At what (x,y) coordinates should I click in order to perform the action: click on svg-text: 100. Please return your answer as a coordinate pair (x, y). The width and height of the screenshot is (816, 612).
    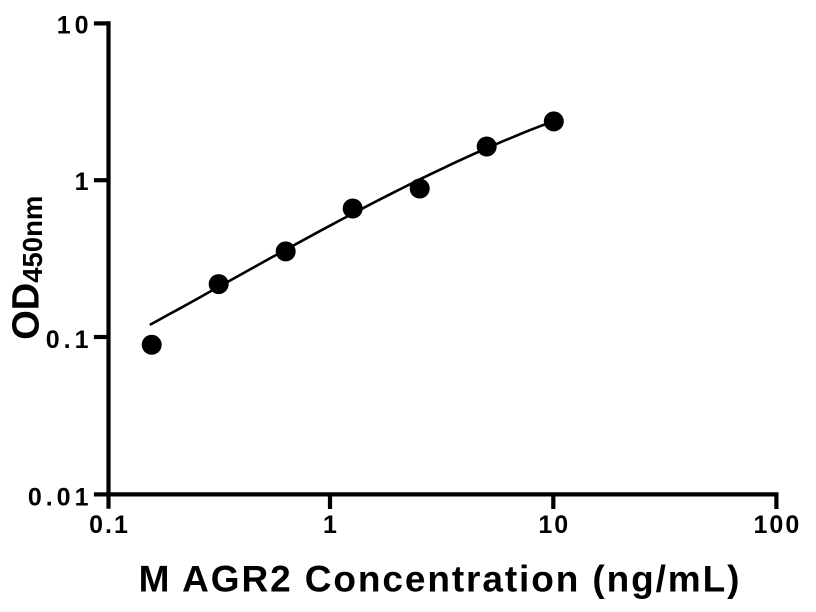
    Looking at the image, I should click on (778, 525).